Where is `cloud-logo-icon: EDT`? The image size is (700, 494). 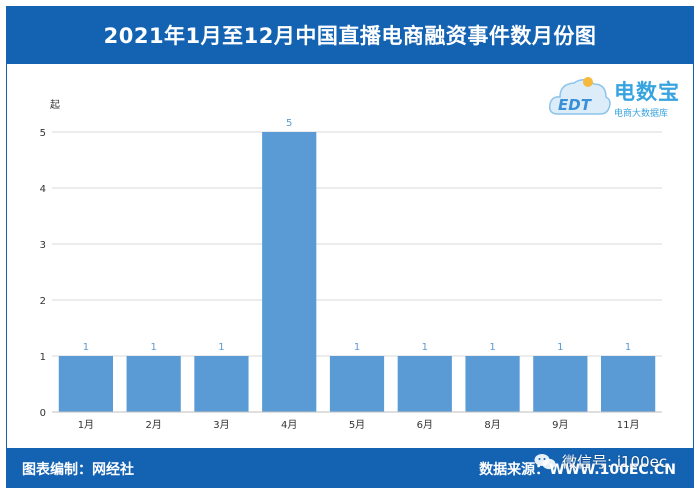 cloud-logo-icon: EDT is located at coordinates (579, 96).